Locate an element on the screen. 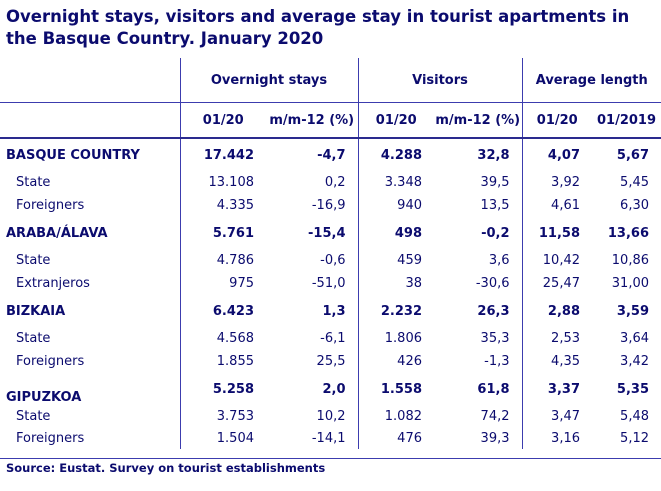 This screenshot has height=491, width=661. cell: 10,2 is located at coordinates (331, 416).